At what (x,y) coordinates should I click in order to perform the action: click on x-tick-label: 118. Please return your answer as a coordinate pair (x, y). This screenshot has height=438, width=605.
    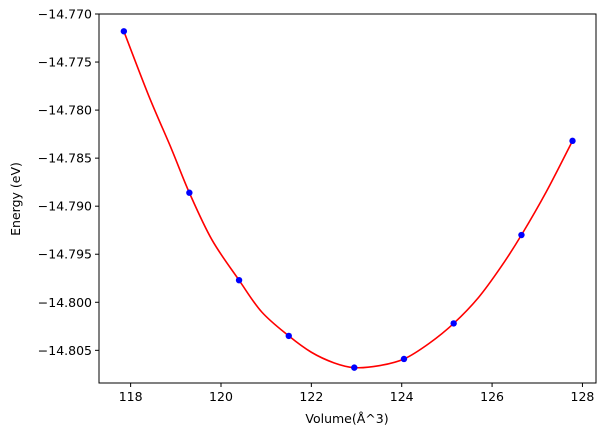
    Looking at the image, I should click on (131, 396).